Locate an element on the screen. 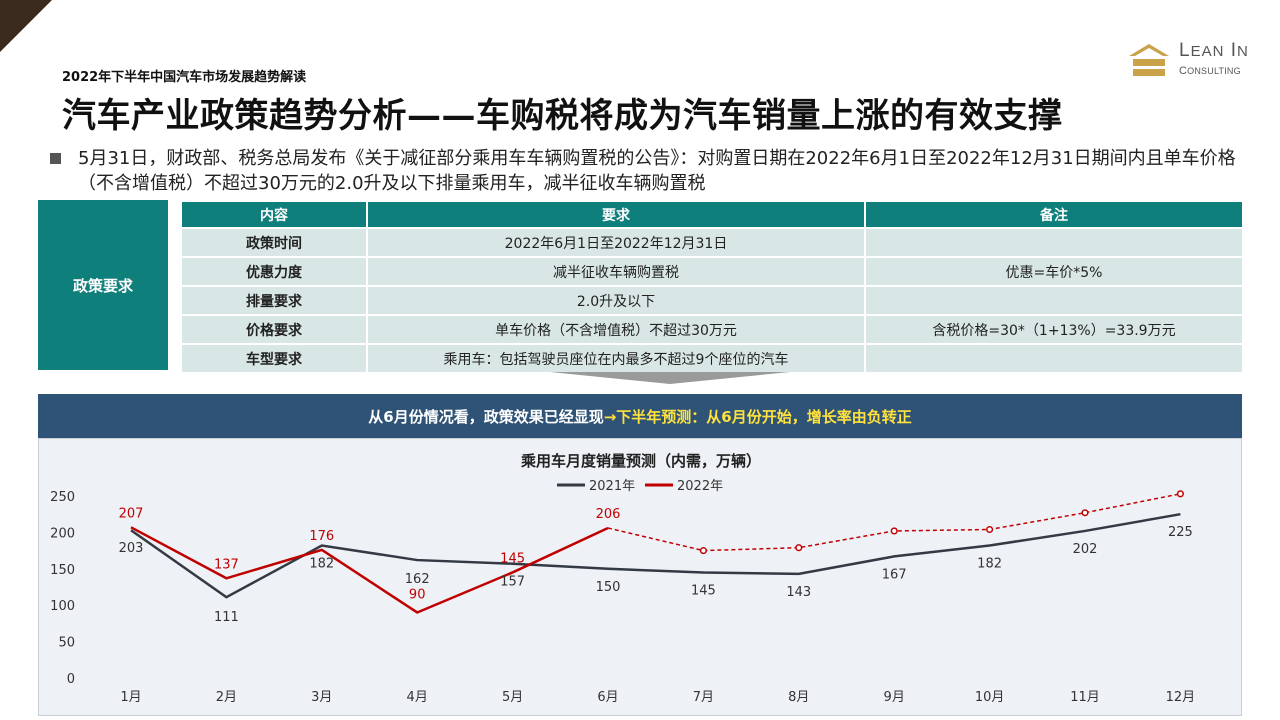 This screenshot has height=720, width=1280. x-tick-label: 2月 is located at coordinates (226, 697).